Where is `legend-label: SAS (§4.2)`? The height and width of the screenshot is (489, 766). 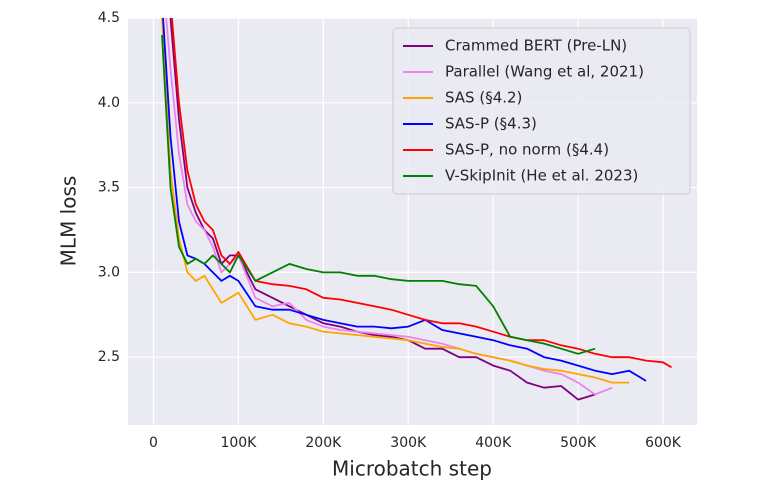 legend-label: SAS (§4.2) is located at coordinates (483, 98).